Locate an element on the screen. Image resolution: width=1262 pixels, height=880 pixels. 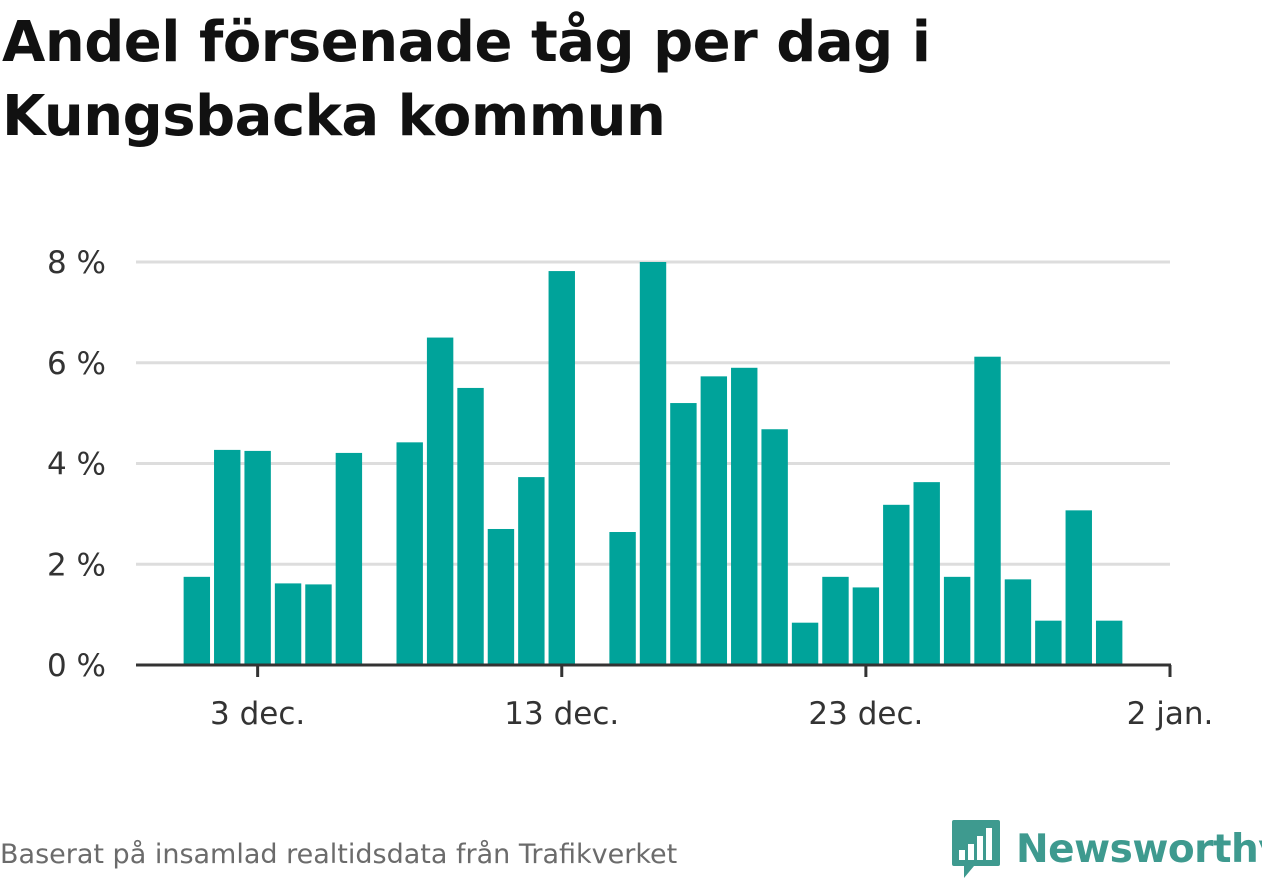
x-tick-label: 2 jan. is located at coordinates (1170, 714).